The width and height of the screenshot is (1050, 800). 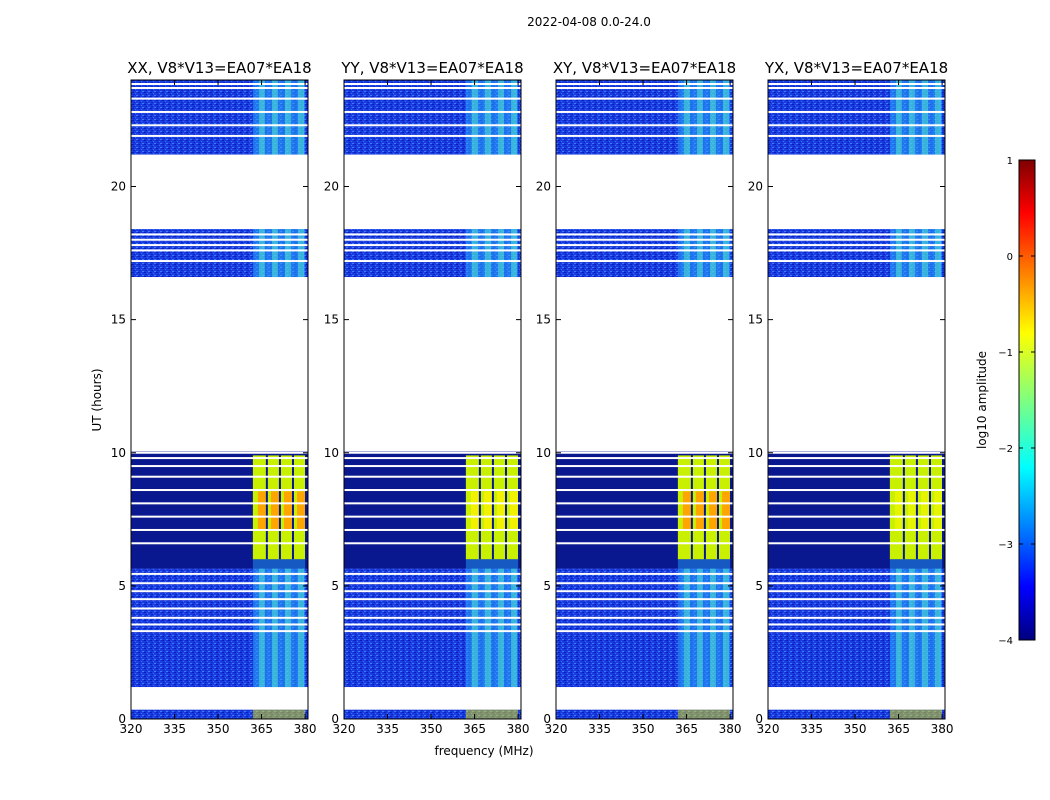 I want to click on y-tick-label: 10, so click(x=755, y=453).